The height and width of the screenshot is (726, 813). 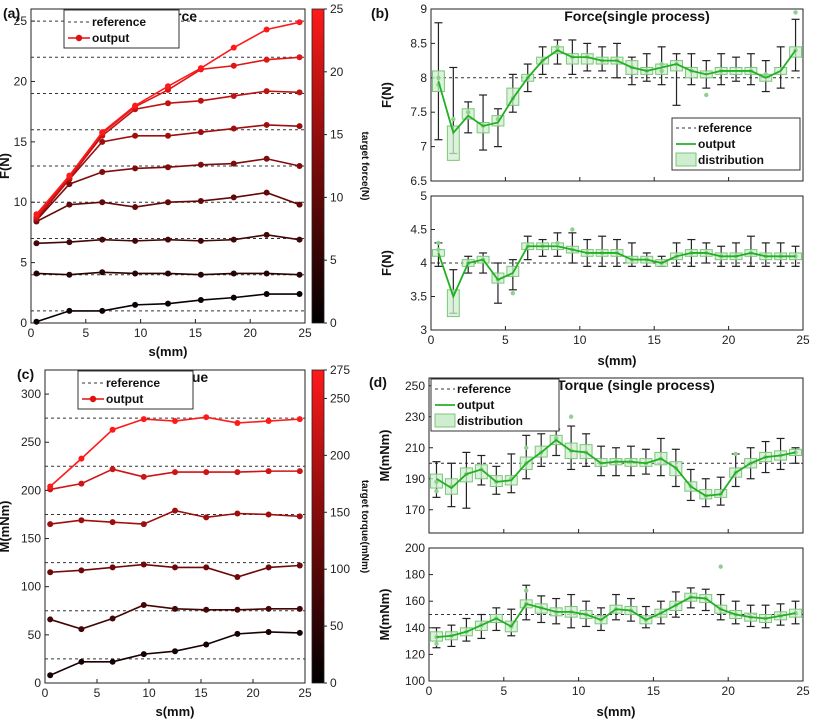 I want to click on y-tick-label: 10, so click(x=21, y=202).